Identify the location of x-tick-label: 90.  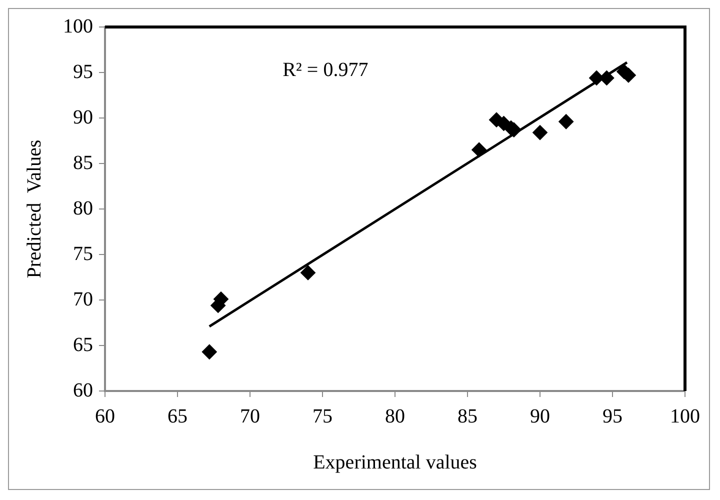
(540, 416).